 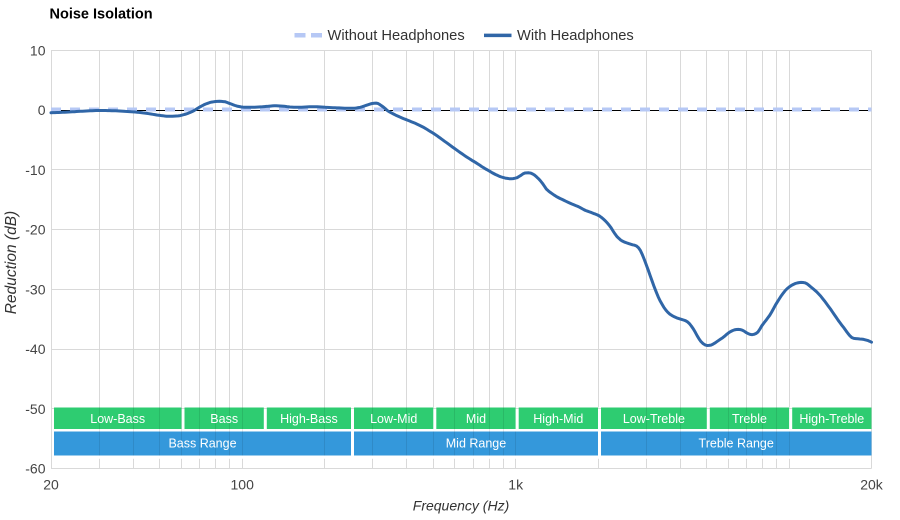 What do you see at coordinates (476, 444) in the screenshot?
I see `svg-text: Mid Range` at bounding box center [476, 444].